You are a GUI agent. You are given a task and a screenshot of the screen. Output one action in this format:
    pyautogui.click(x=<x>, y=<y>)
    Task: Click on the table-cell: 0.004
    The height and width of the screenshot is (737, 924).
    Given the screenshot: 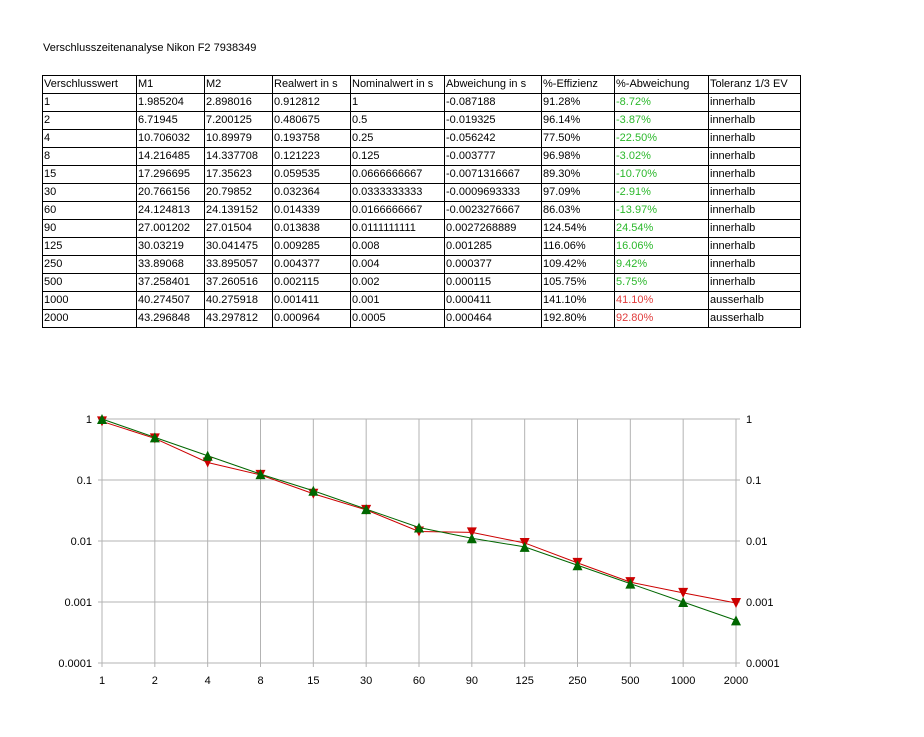 What is the action you would take?
    pyautogui.click(x=397, y=264)
    